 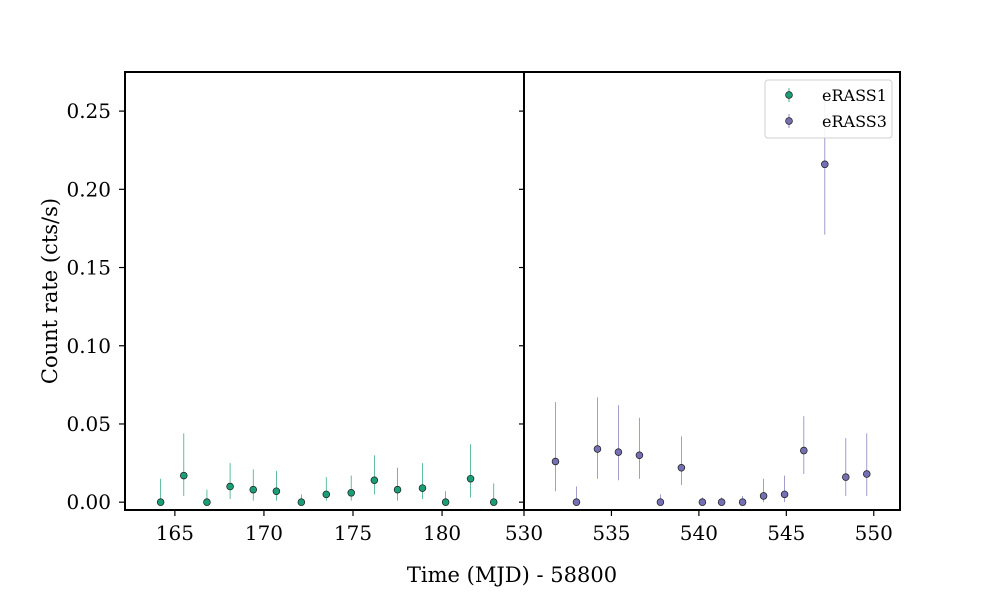 I want to click on x-tick-label: 540, so click(x=699, y=533).